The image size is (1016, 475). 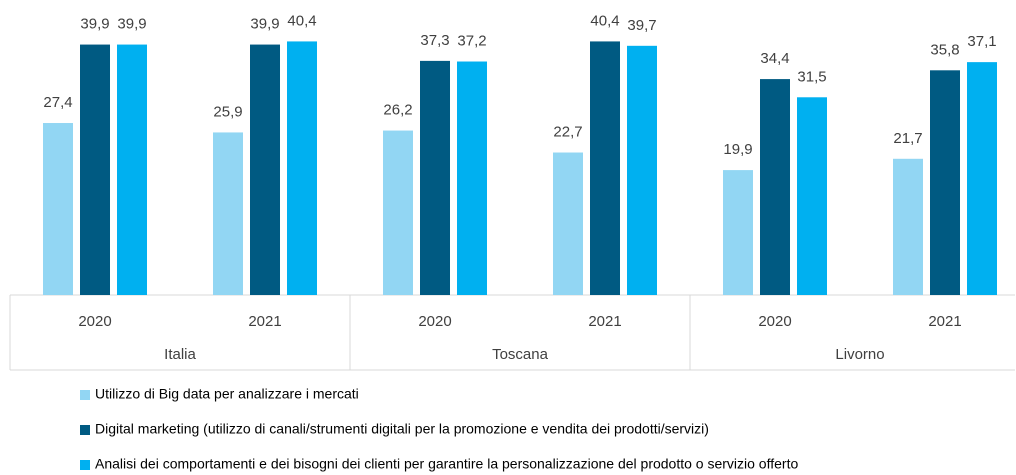 What do you see at coordinates (397, 110) in the screenshot?
I see `data-label: 26,2` at bounding box center [397, 110].